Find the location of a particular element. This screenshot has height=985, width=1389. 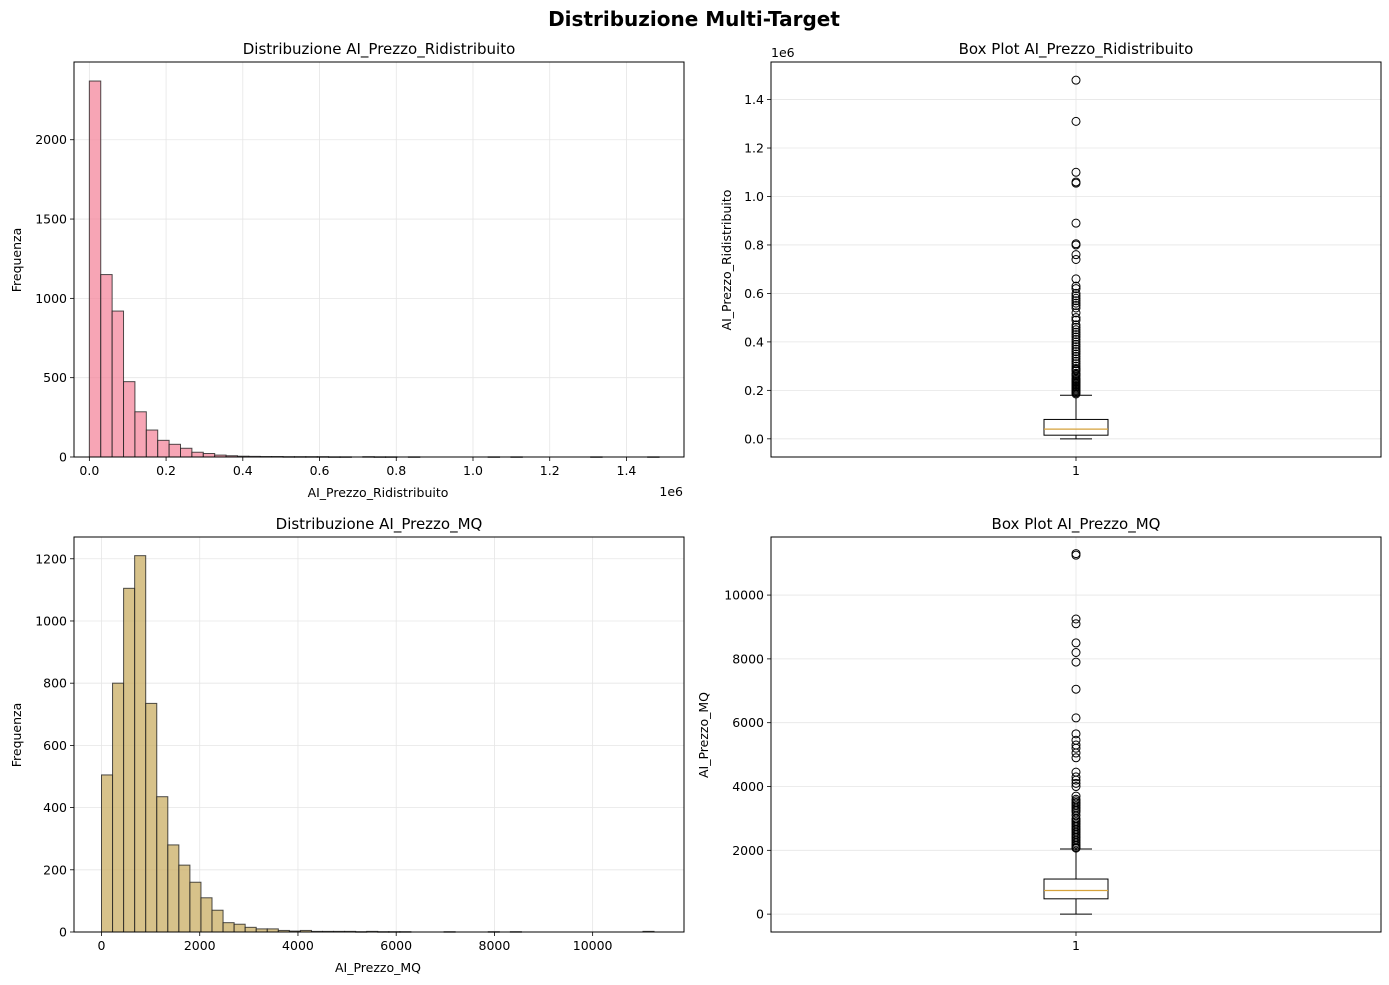

panel-title: Distribuzione AI_Prezzo_Ridistribuito is located at coordinates (379, 49).